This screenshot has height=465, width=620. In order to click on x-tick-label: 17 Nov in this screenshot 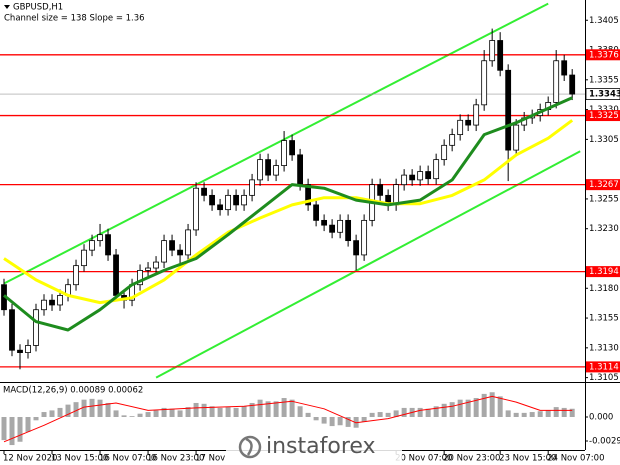, I will do `click(210, 459)`.